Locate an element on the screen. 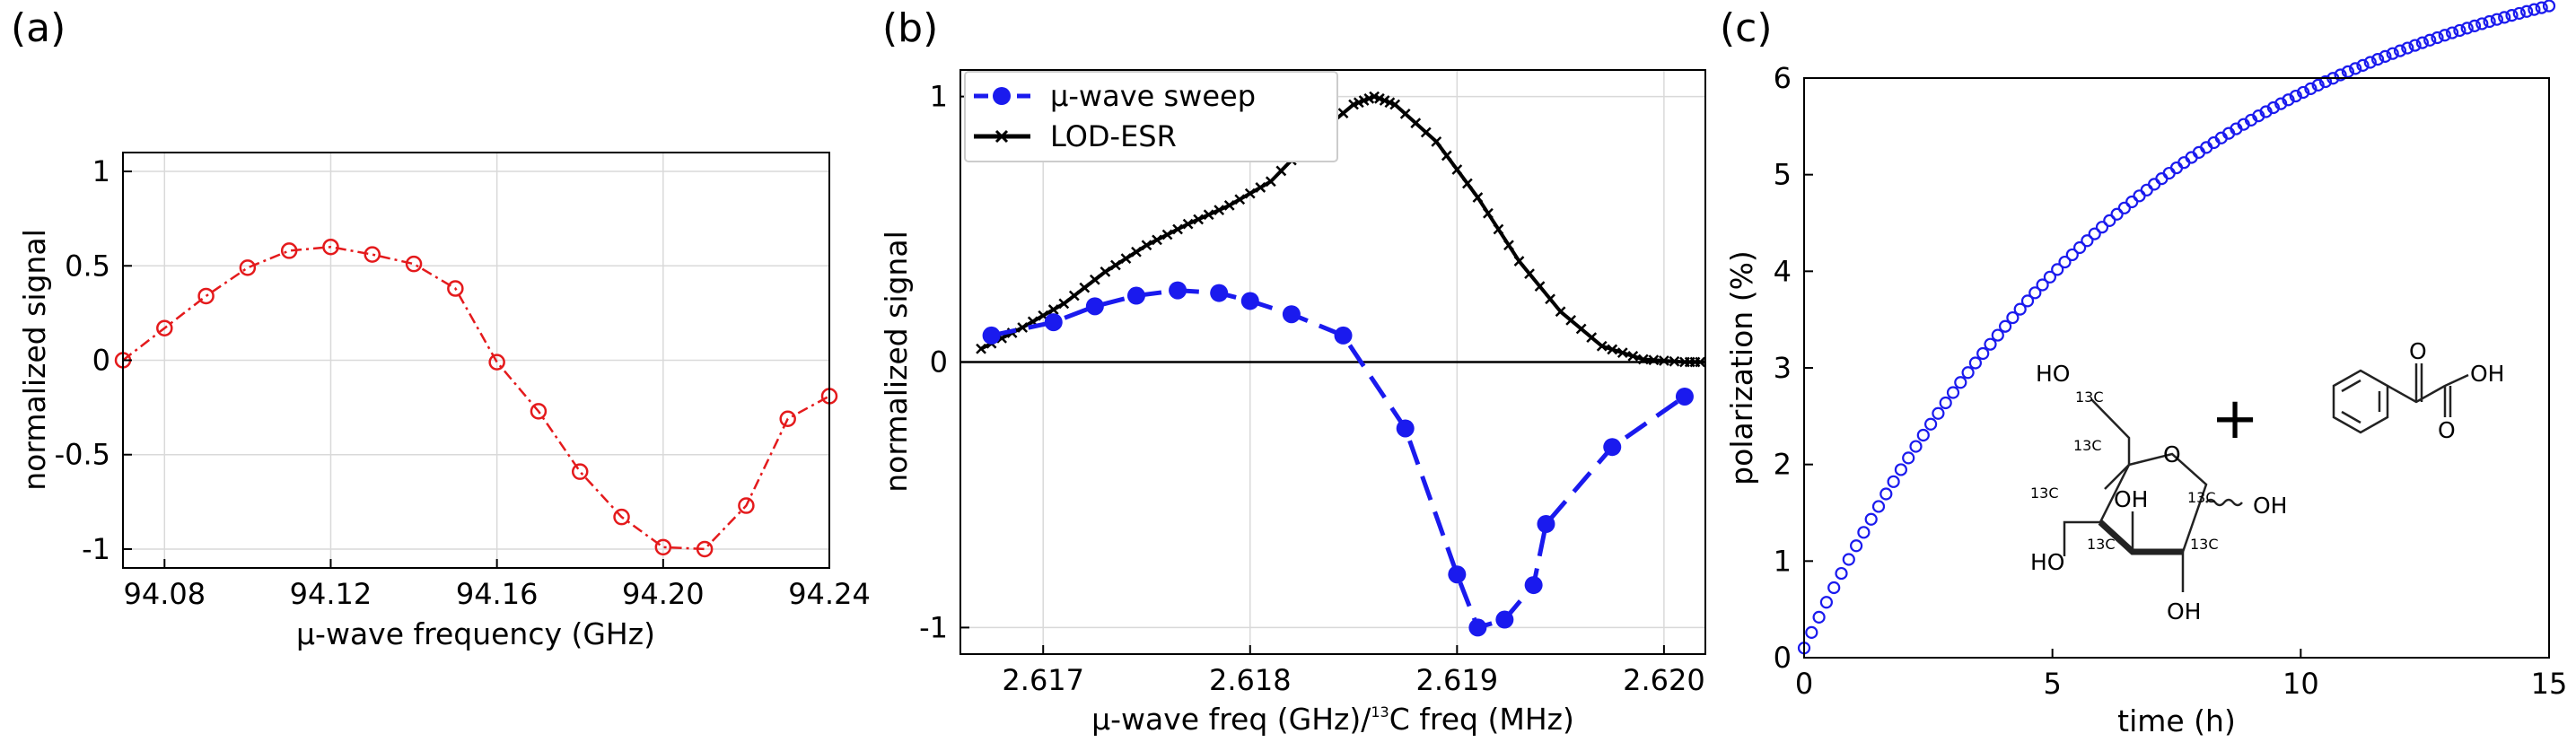 The height and width of the screenshot is (751, 2576). panel-a-label: (a) is located at coordinates (38, 28).